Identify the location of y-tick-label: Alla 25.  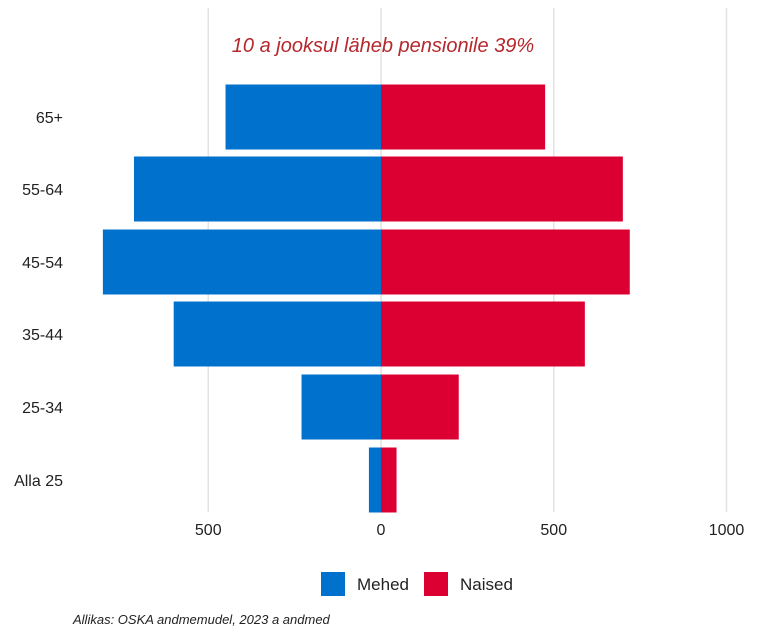
(38, 481).